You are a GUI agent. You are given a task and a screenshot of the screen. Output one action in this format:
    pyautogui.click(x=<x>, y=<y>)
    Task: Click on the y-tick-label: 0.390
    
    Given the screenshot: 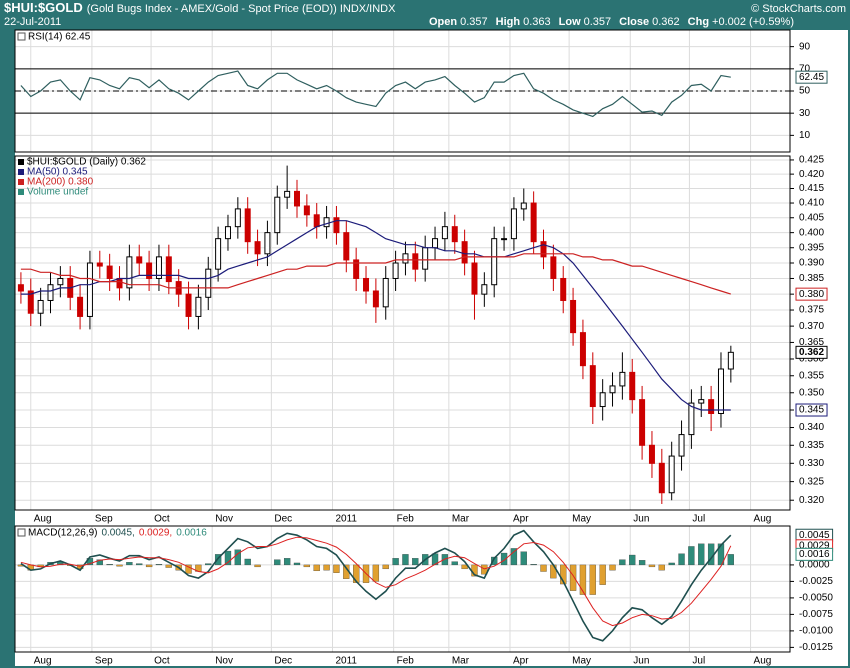 What is the action you would take?
    pyautogui.click(x=811, y=263)
    